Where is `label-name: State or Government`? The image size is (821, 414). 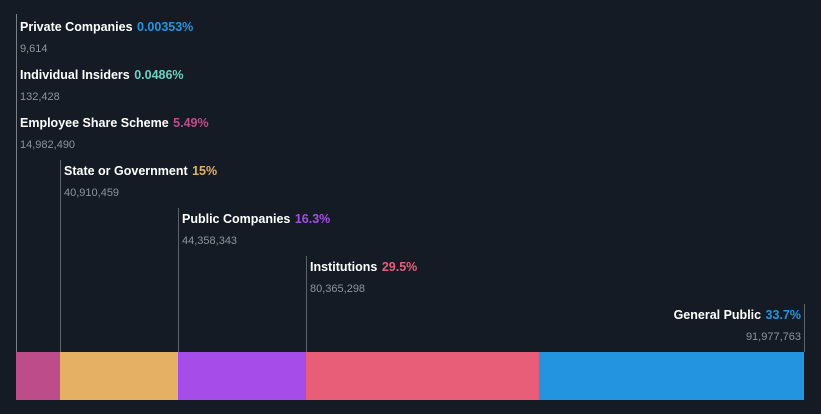 label-name: State or Government is located at coordinates (126, 171).